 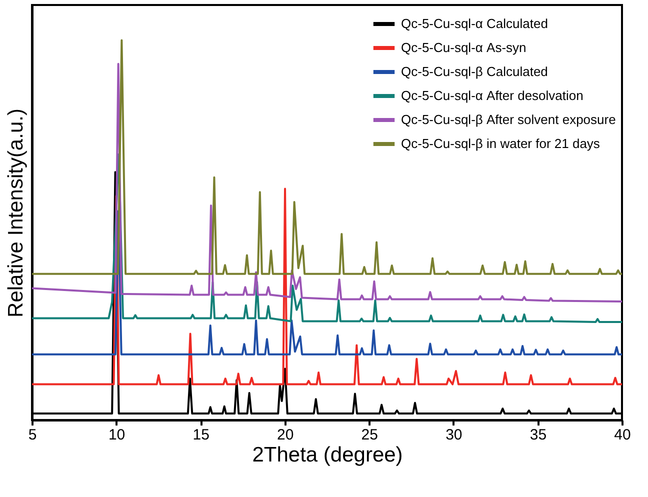 I want to click on legend-label: Qc-5-Cu-sql-α After desolvation, so click(x=492, y=95).